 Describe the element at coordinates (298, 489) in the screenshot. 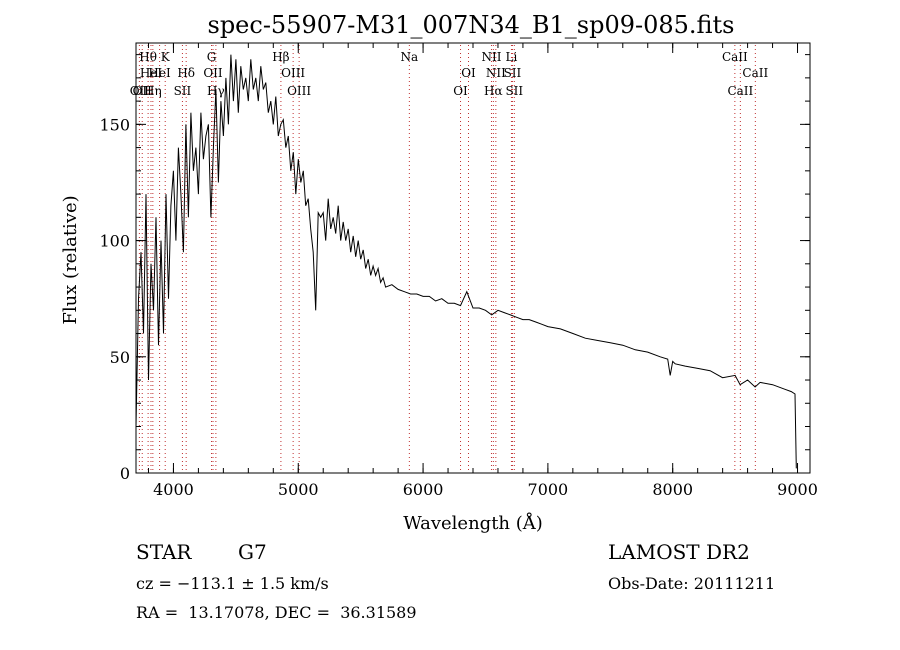

I see `x-tick-label: 5000` at that location.